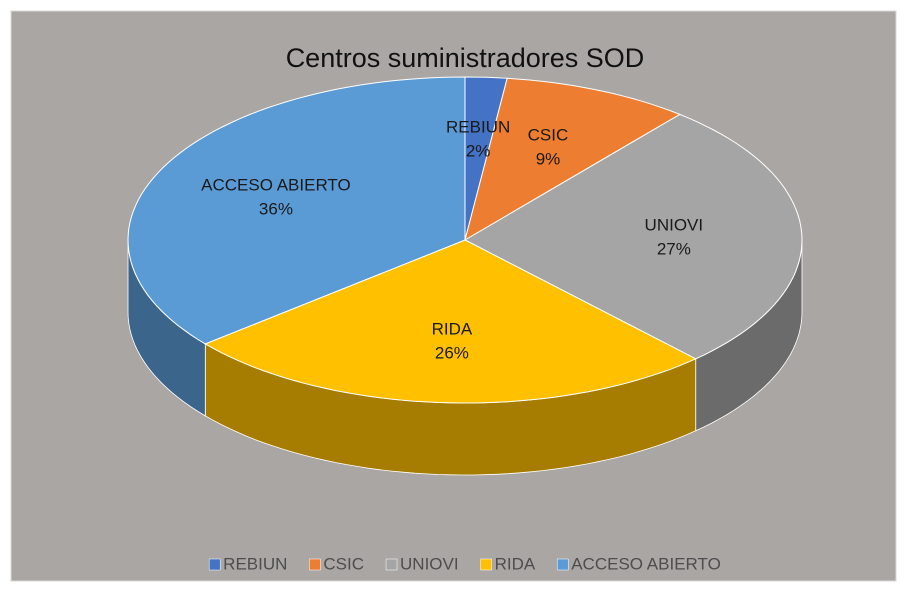 The image size is (908, 594). I want to click on data-label-value: 26%, so click(452, 352).